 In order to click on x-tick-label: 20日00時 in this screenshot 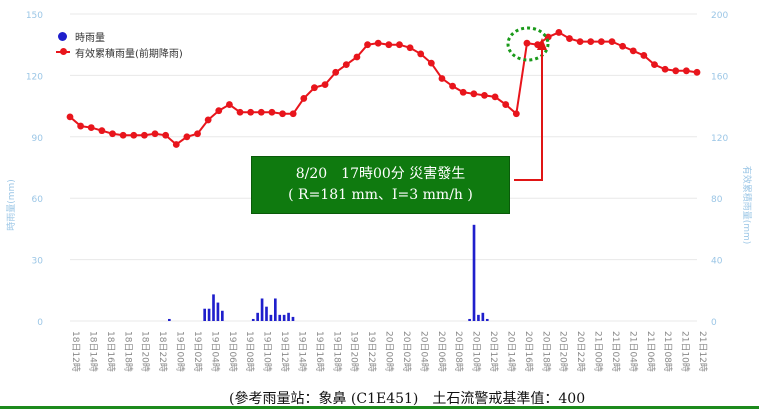, I will do `click(389, 351)`.